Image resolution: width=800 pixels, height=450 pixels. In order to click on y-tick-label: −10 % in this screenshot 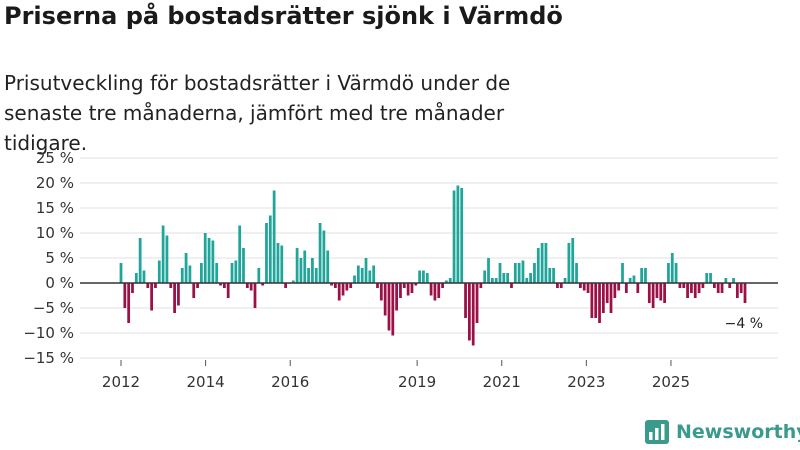, I will do `click(48, 333)`.